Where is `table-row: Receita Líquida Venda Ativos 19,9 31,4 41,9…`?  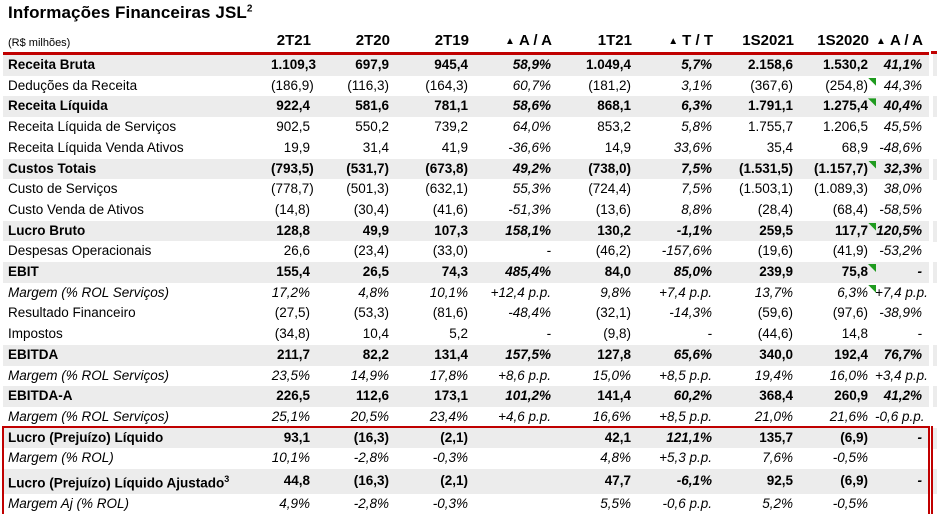
table-row: Receita Líquida Venda Ativos 19,9 31,4 41,9… is located at coordinates (466, 148).